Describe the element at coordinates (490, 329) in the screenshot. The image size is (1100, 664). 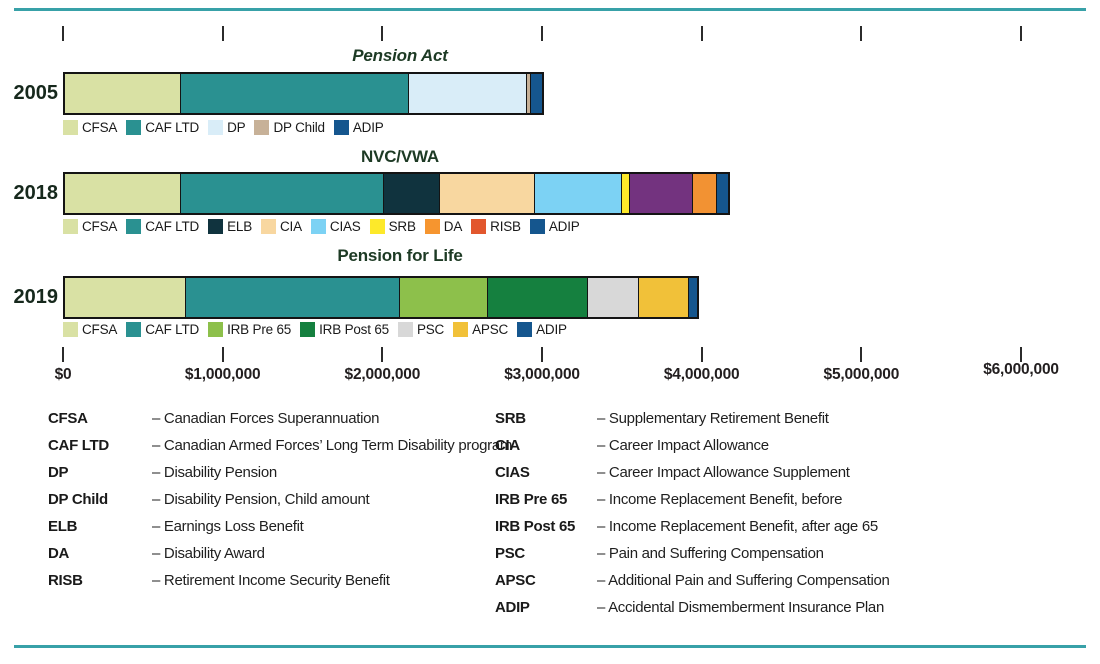
I see `legend-label: APSC` at that location.